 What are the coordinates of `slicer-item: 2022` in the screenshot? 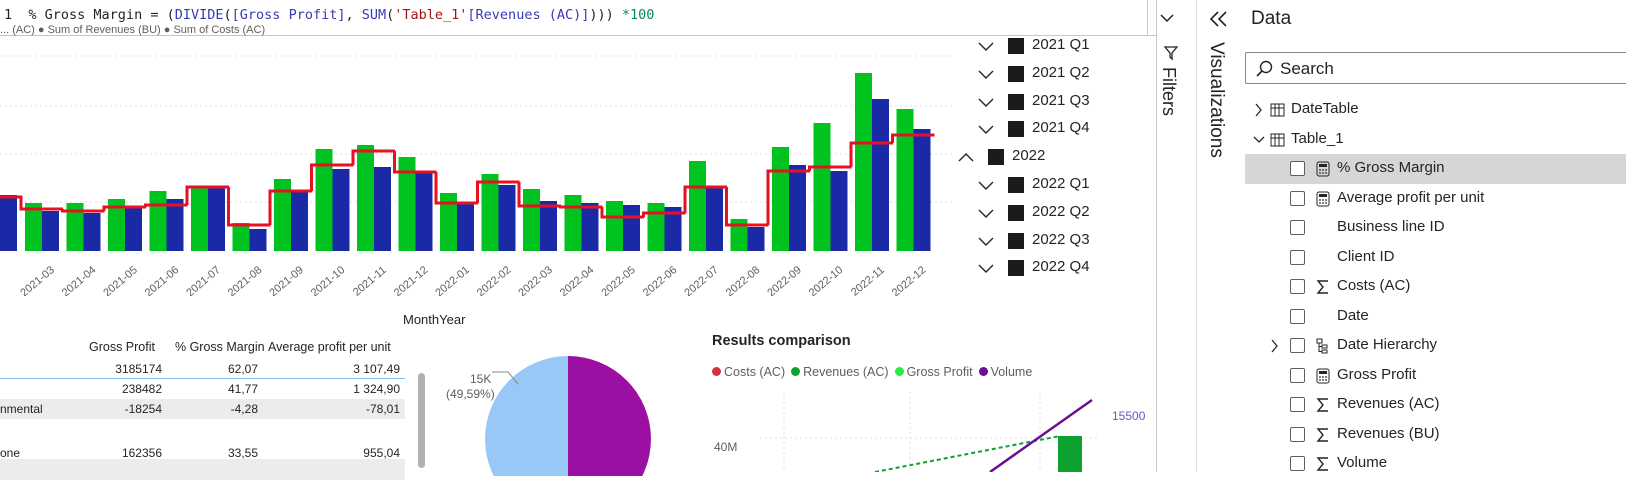 It's located at (1038, 160).